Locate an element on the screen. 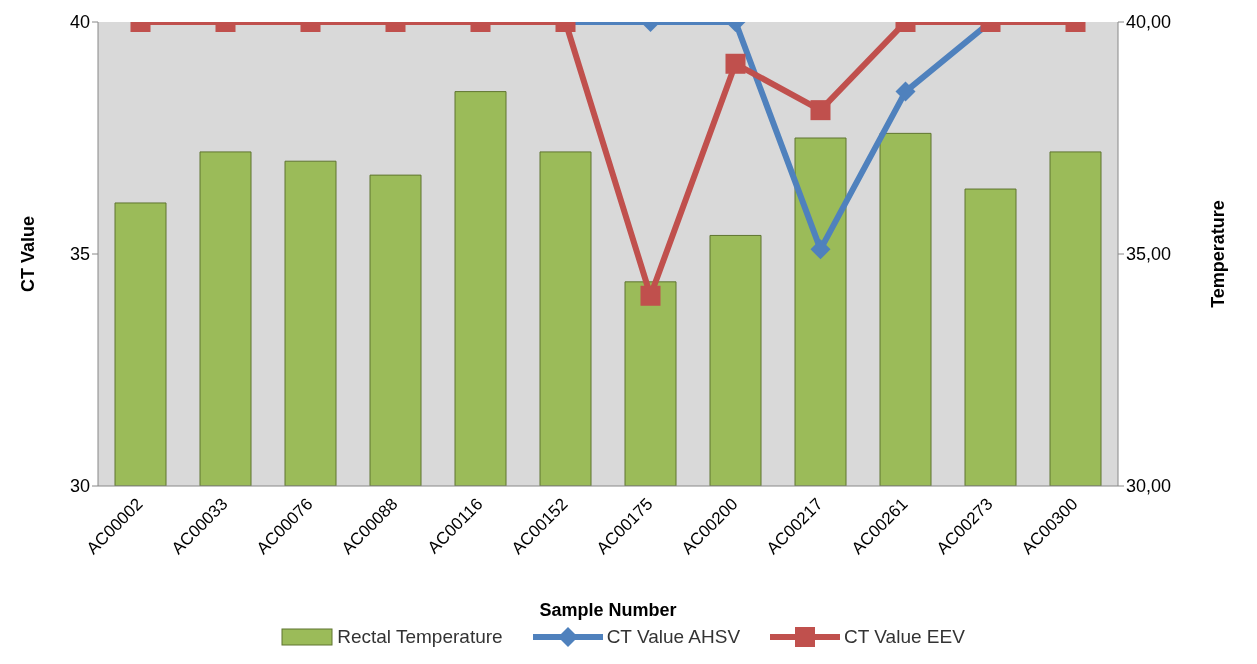 The width and height of the screenshot is (1257, 664). legend-label: CT Value EEV is located at coordinates (904, 637).